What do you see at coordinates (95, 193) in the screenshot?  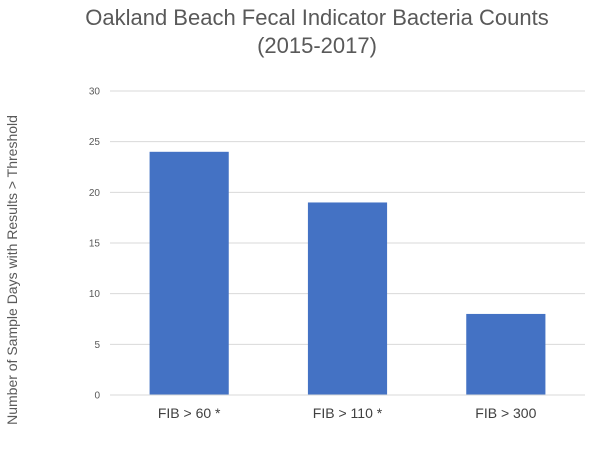 I see `y-tick-label: 20` at bounding box center [95, 193].